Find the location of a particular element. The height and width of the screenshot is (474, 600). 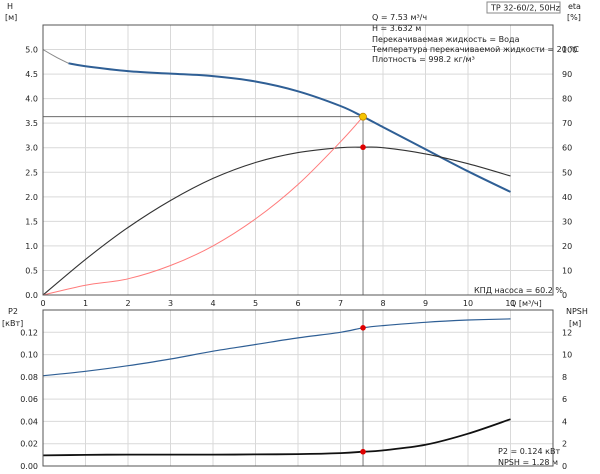

y-right-label: eta is located at coordinates (574, 6).